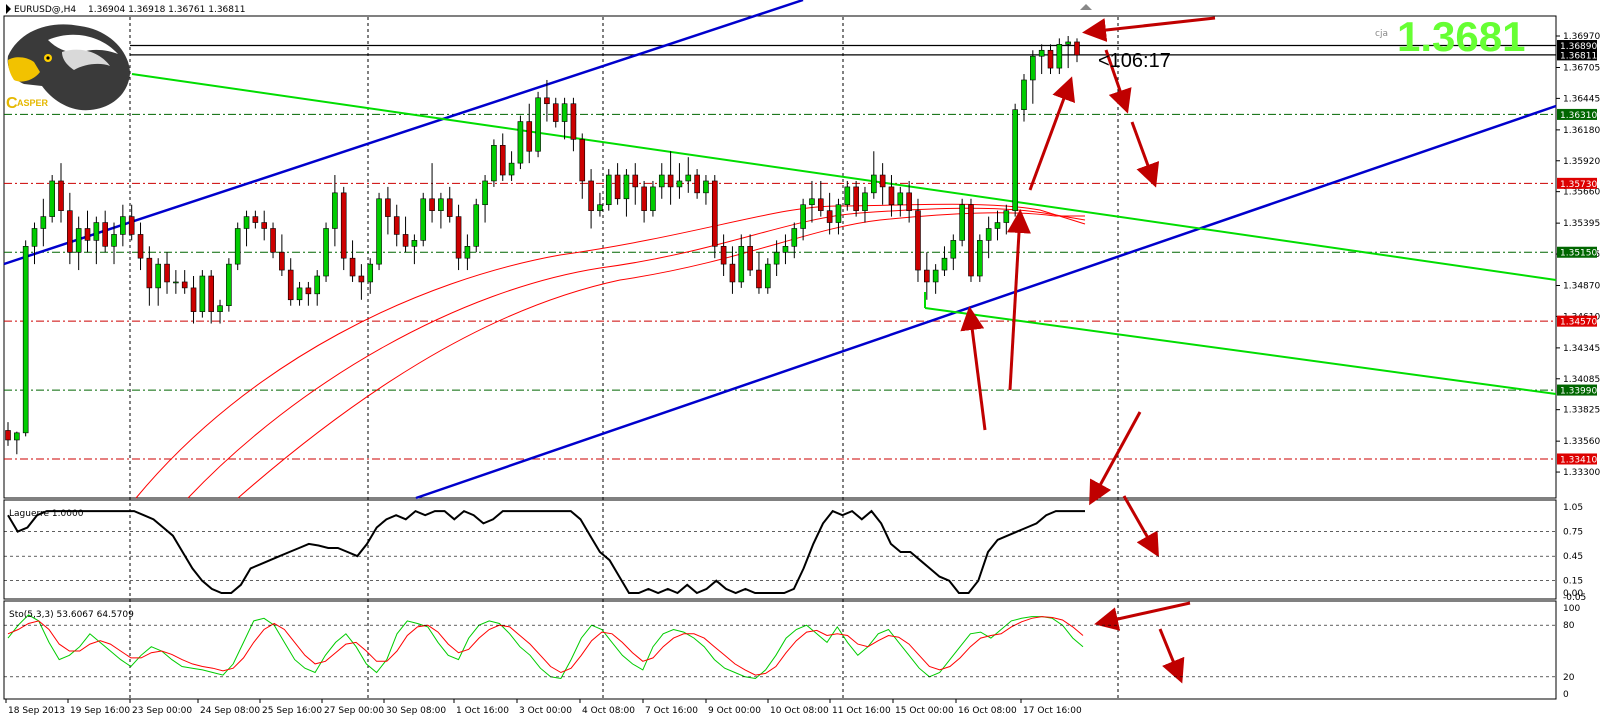 This screenshot has height=722, width=1600. What do you see at coordinates (1581, 287) in the screenshot?
I see `price-tick-label-8: 1.34870` at bounding box center [1581, 287].